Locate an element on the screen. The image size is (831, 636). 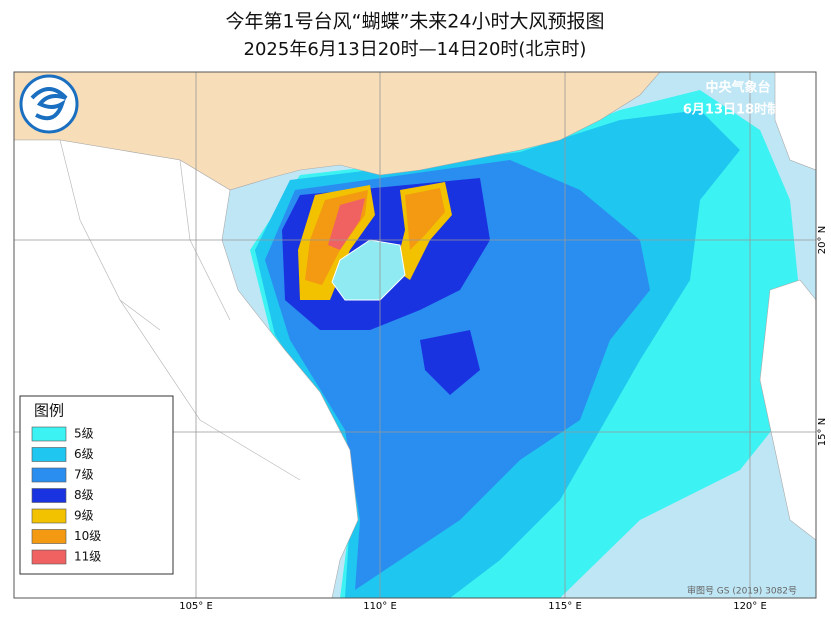
legend-box is located at coordinates (96, 485).